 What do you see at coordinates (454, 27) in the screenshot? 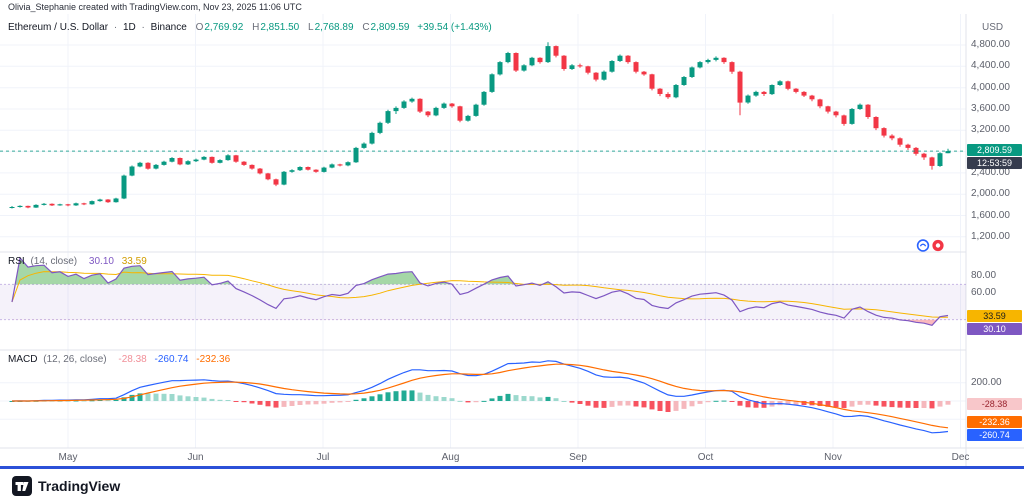
I see `change-value: +39.54 (+1.43%)` at bounding box center [454, 27].